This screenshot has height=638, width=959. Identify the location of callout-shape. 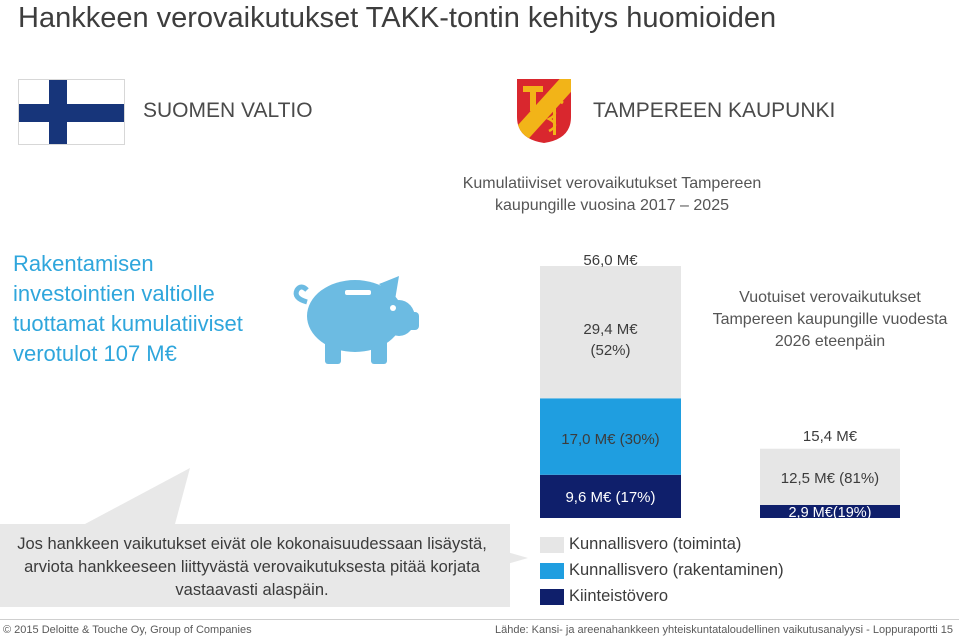
(264, 537).